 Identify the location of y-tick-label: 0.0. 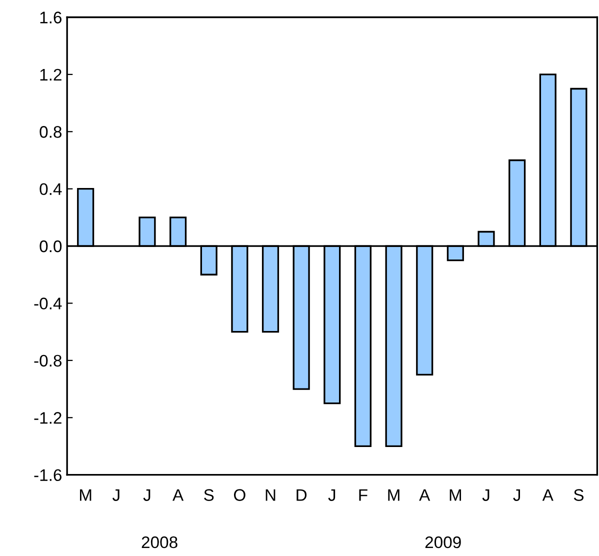
(51, 246).